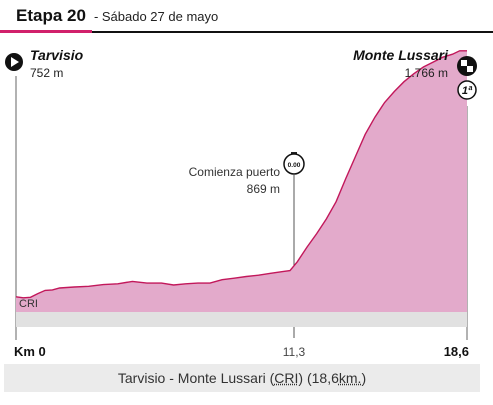 This screenshot has height=405, width=493. Describe the element at coordinates (15, 62) in the screenshot. I see `start-play-glyph` at that location.